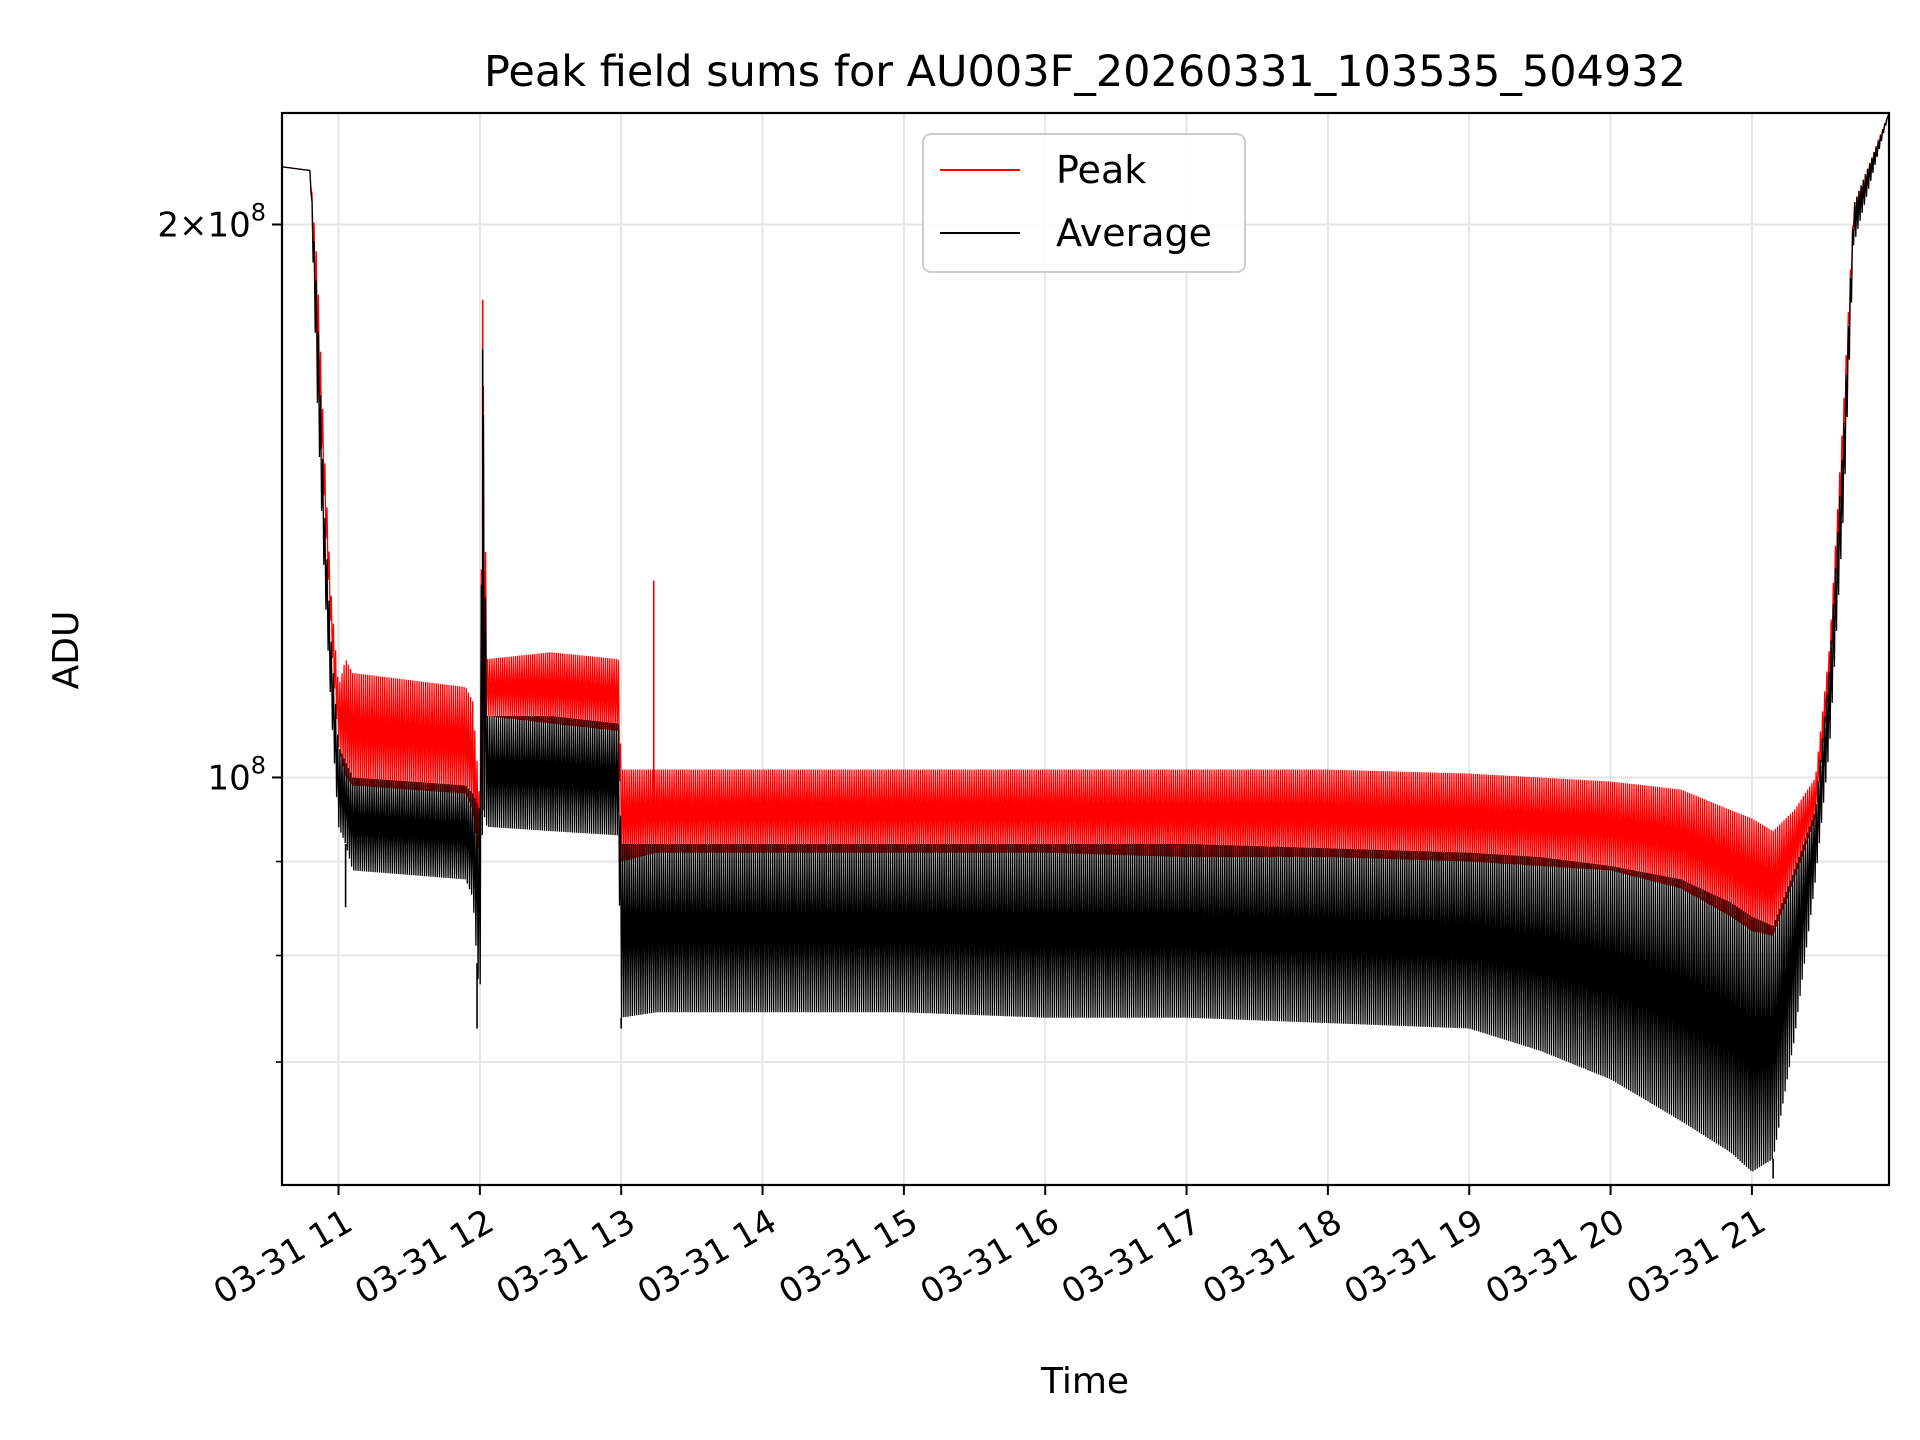  I want to click on y-tick-label-base: 2×10, so click(203, 225).